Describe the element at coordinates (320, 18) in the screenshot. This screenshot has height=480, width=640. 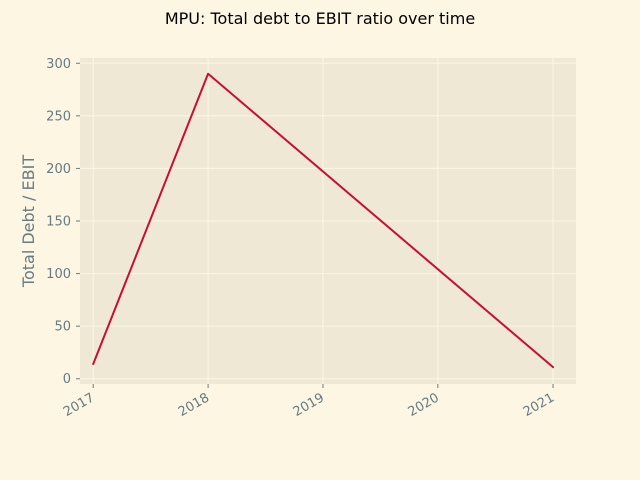
I see `chart-title: MPU: Total debt to EBIT ratio over time` at that location.